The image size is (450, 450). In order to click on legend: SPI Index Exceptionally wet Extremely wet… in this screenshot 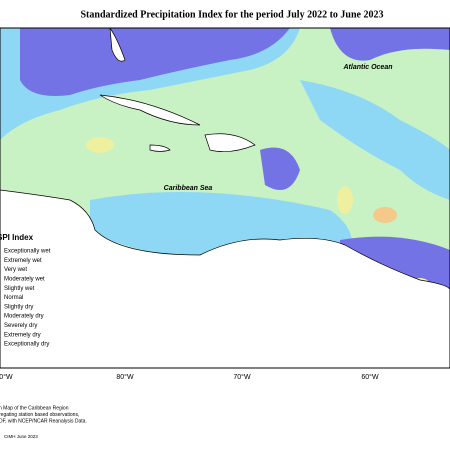, I will do `click(25, 290)`.